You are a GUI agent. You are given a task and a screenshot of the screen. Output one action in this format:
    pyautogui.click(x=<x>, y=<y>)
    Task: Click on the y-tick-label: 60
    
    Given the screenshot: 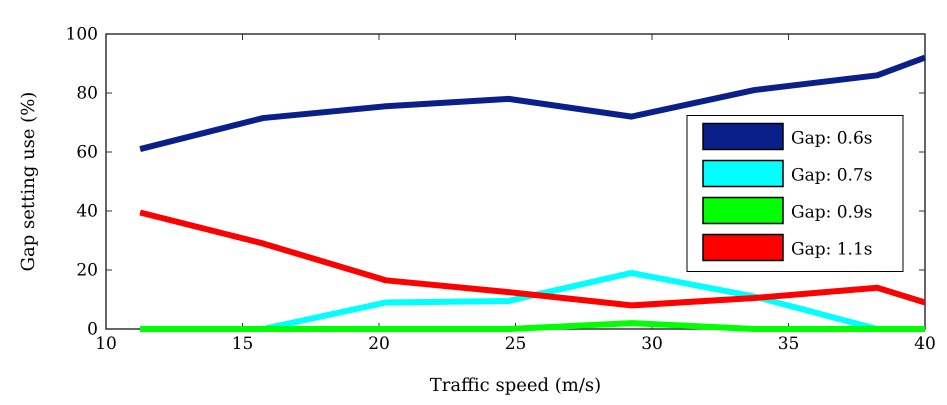 What is the action you would take?
    pyautogui.click(x=87, y=152)
    